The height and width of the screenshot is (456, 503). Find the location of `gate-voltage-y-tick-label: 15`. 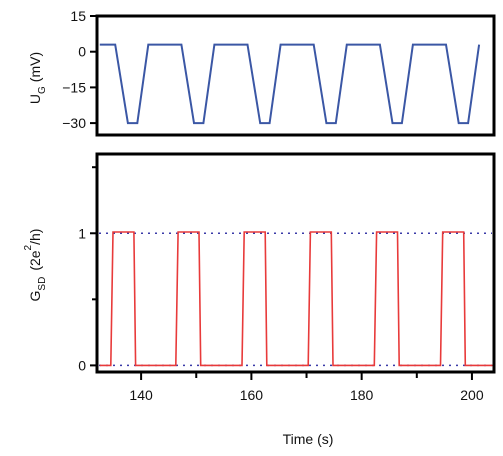

gate-voltage-y-tick-label: 15 is located at coordinates (78, 16).